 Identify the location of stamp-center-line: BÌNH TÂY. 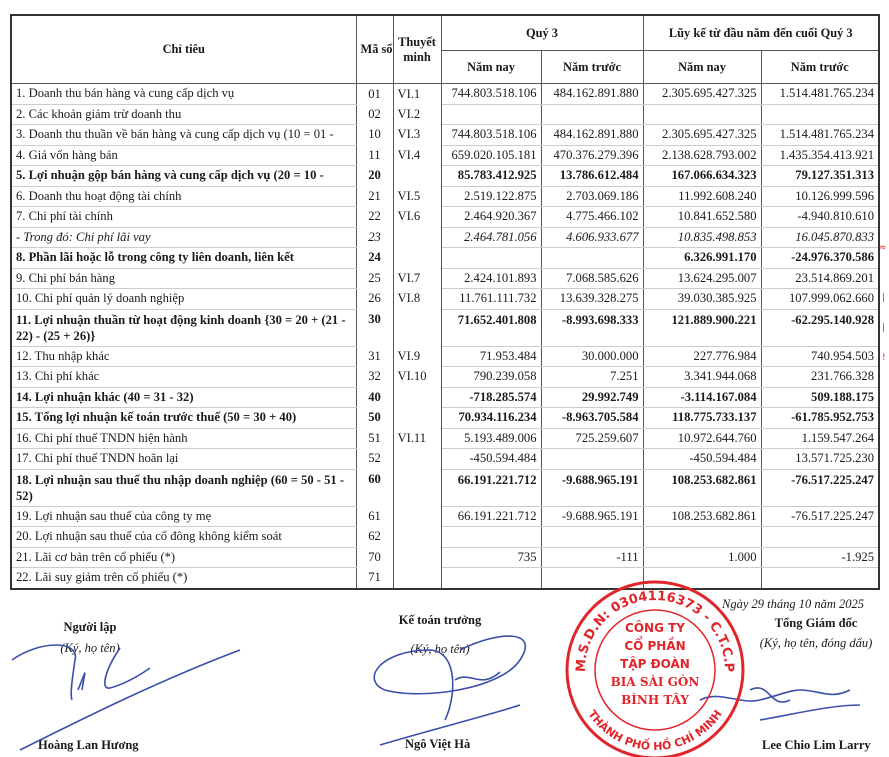
(655, 699).